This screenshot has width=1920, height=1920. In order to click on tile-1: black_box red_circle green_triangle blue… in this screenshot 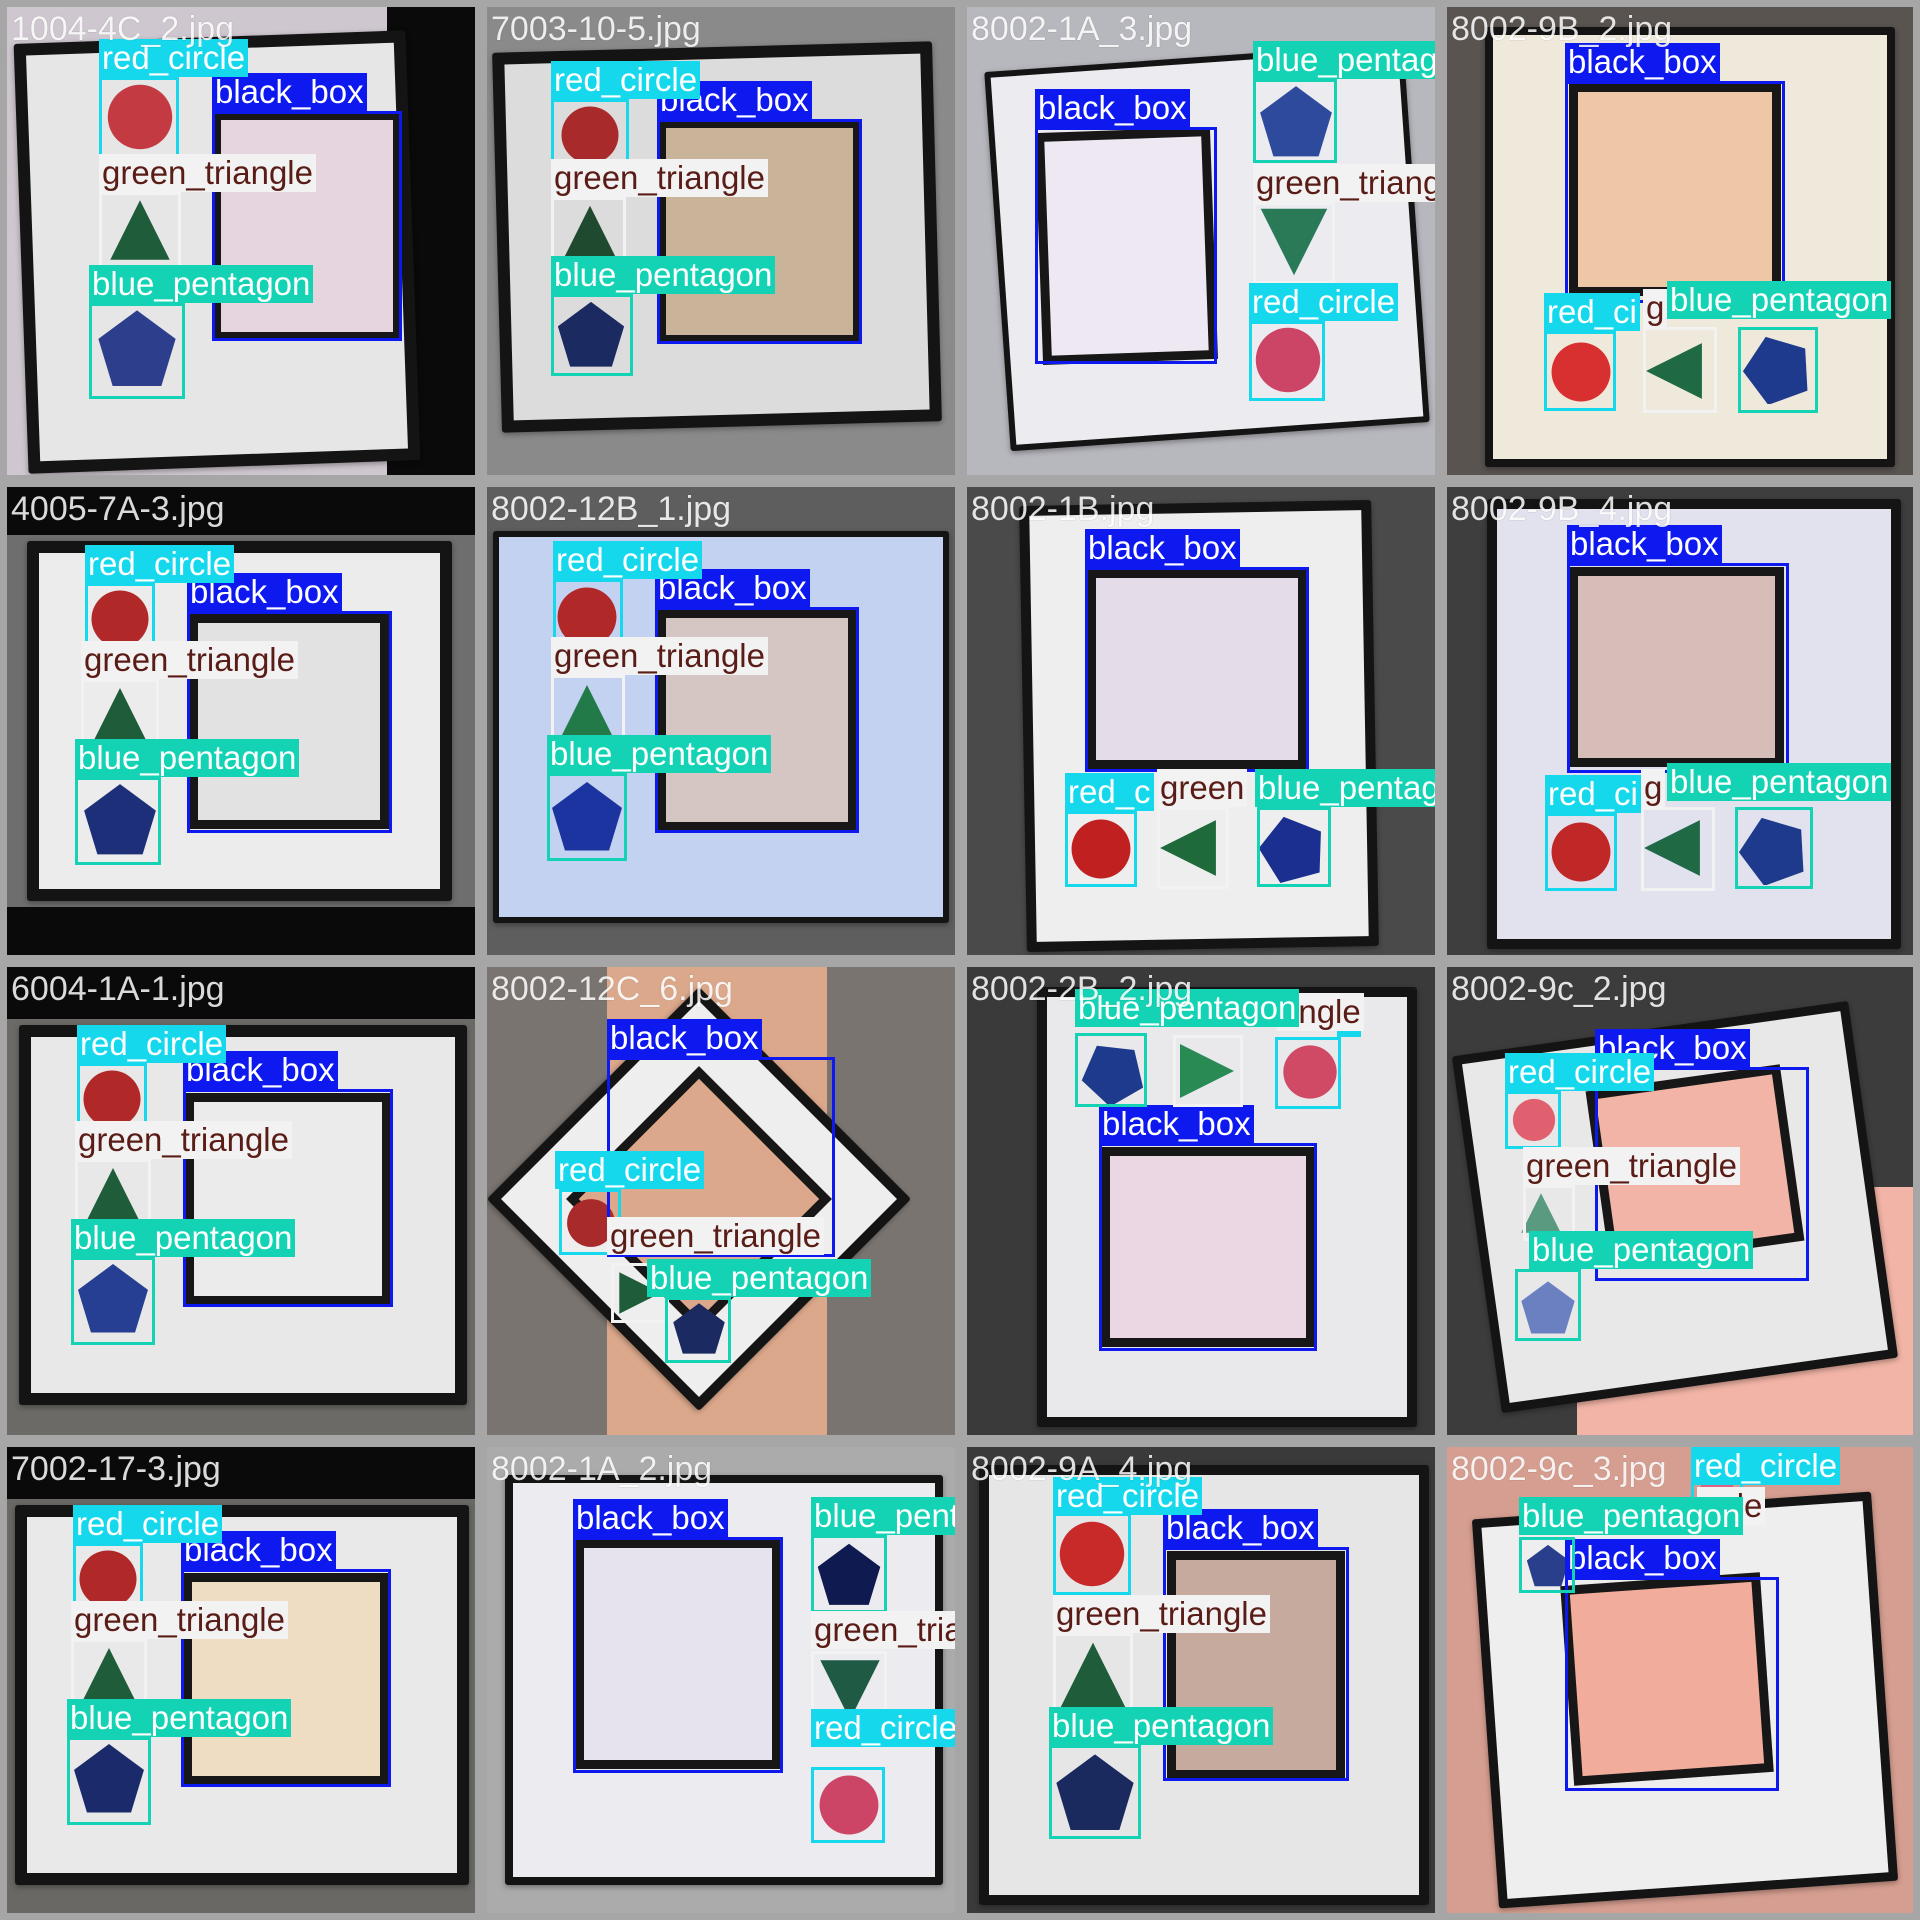, I will do `click(241, 241)`.